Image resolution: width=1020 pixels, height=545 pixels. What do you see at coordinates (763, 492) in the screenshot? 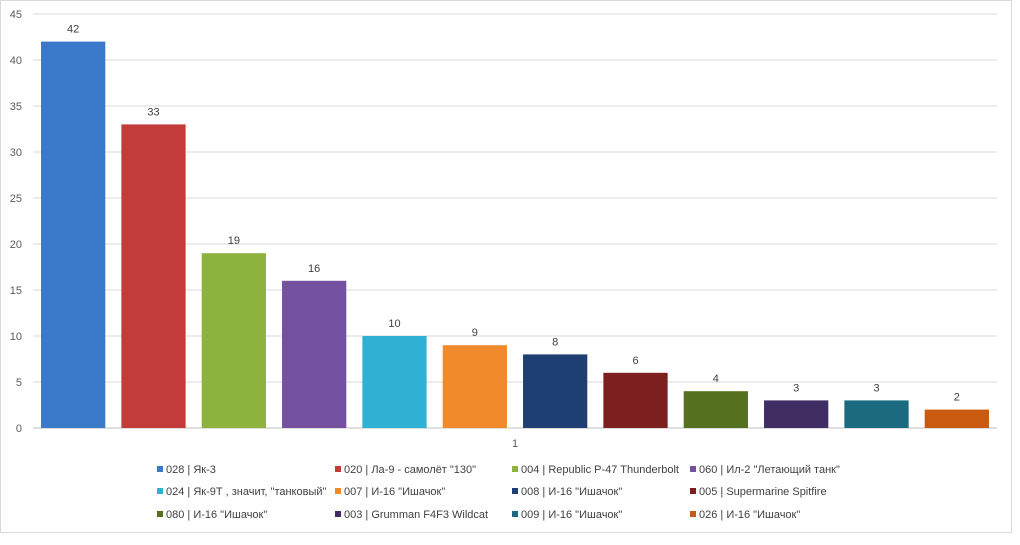
I see `legend-entry: 005 | Supermarine Spitfire` at bounding box center [763, 492].